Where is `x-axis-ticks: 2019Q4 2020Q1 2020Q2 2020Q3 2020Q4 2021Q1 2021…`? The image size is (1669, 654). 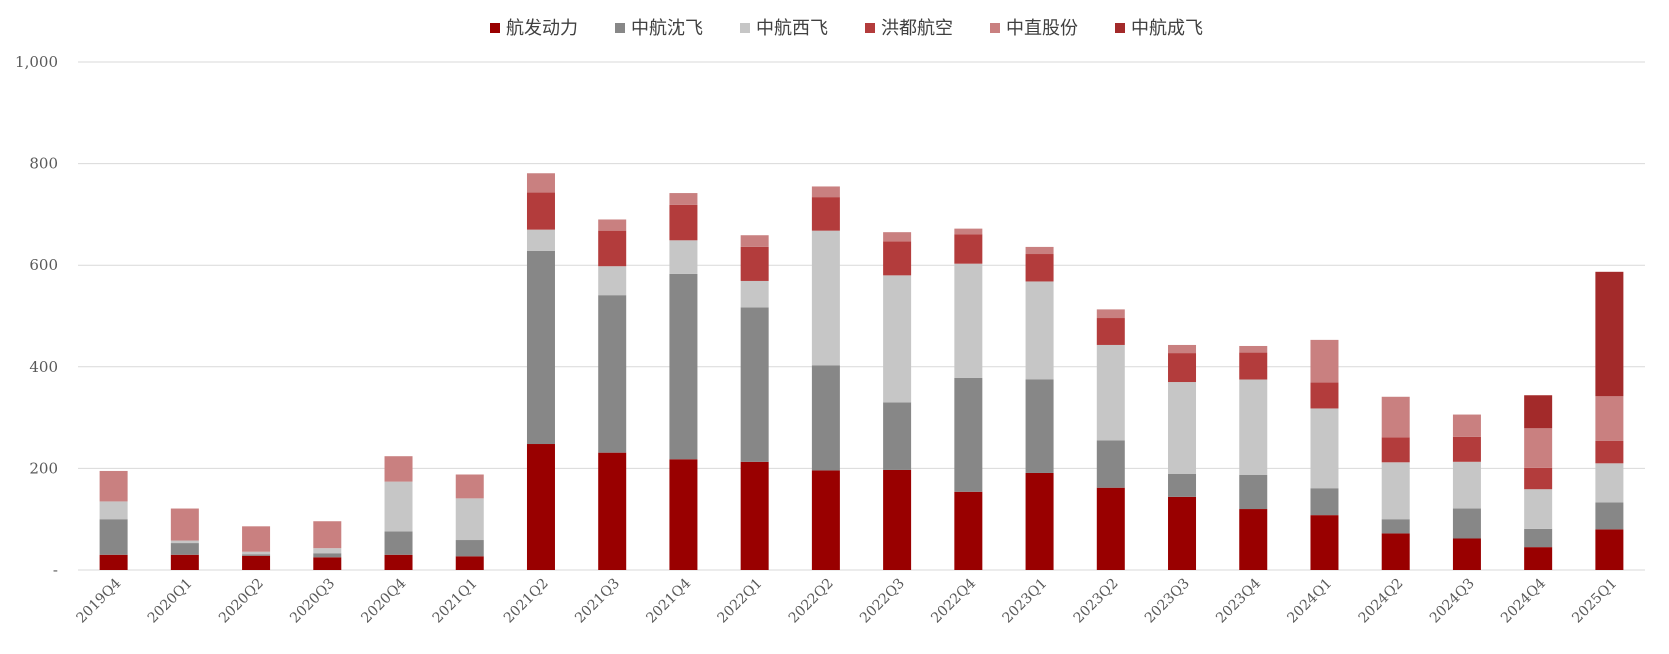 x-axis-ticks: 2019Q4 2020Q1 2020Q2 2020Q3 2020Q4 2021Q1 2021… is located at coordinates (847, 600).